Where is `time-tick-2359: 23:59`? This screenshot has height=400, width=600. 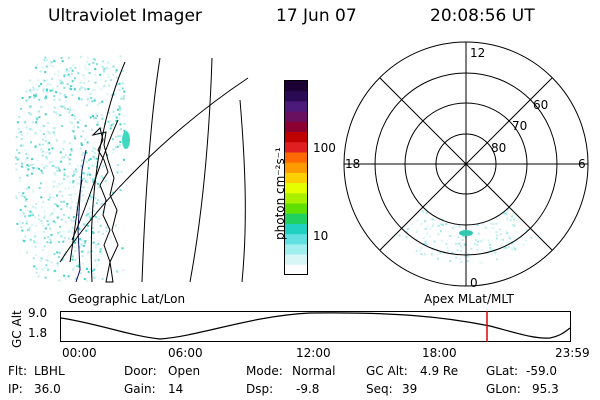
time-tick-2359: 23:59 is located at coordinates (572, 353).